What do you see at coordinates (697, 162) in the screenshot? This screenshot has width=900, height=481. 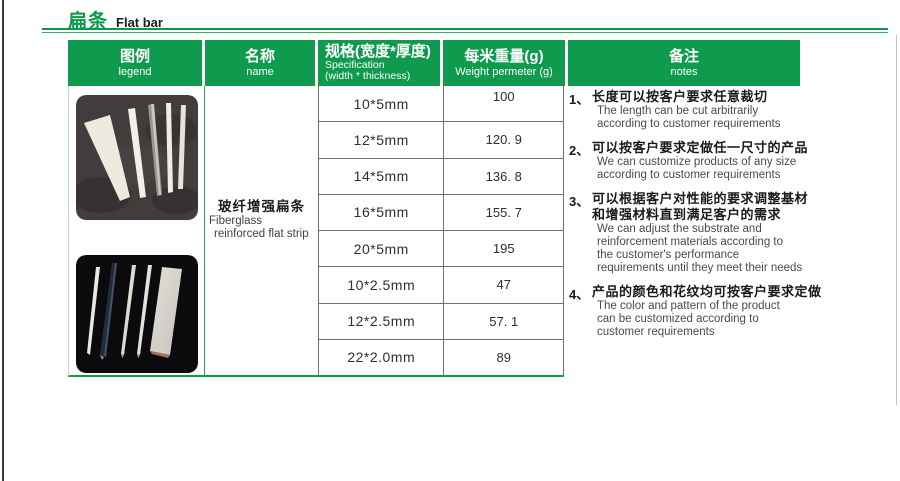 I see `note-en-line: We can customize products of any size` at bounding box center [697, 162].